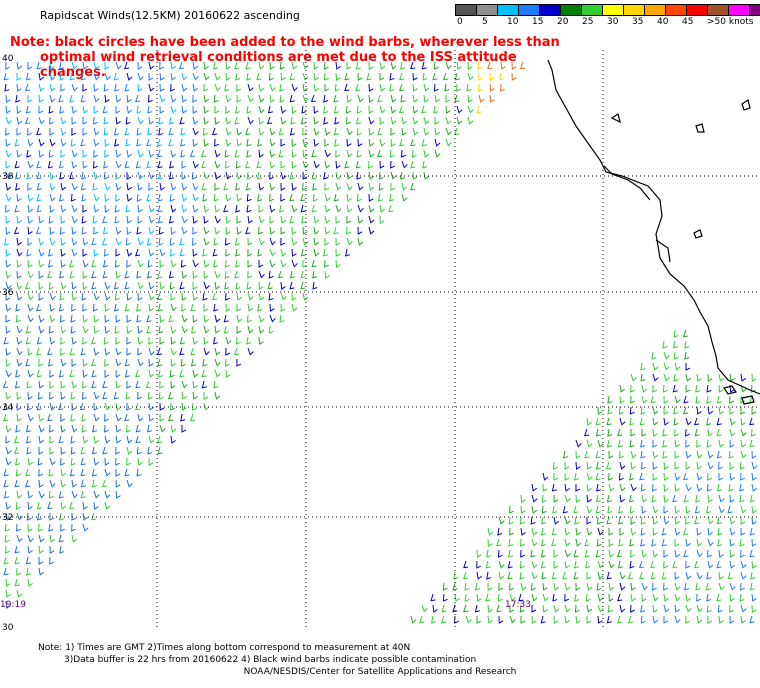 Image resolution: width=760 pixels, height=688 pixels. I want to click on san-francisco-bay, so click(627, 183).